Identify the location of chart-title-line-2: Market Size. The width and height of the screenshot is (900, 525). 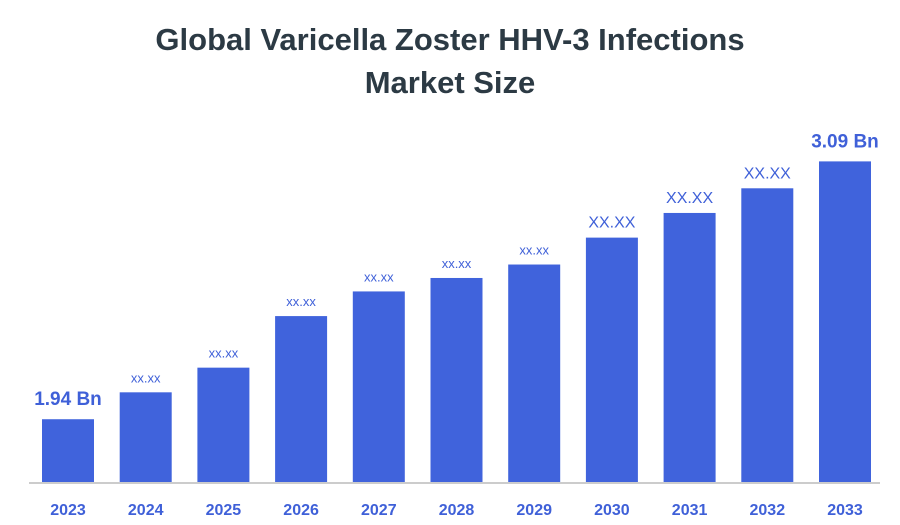
(450, 82).